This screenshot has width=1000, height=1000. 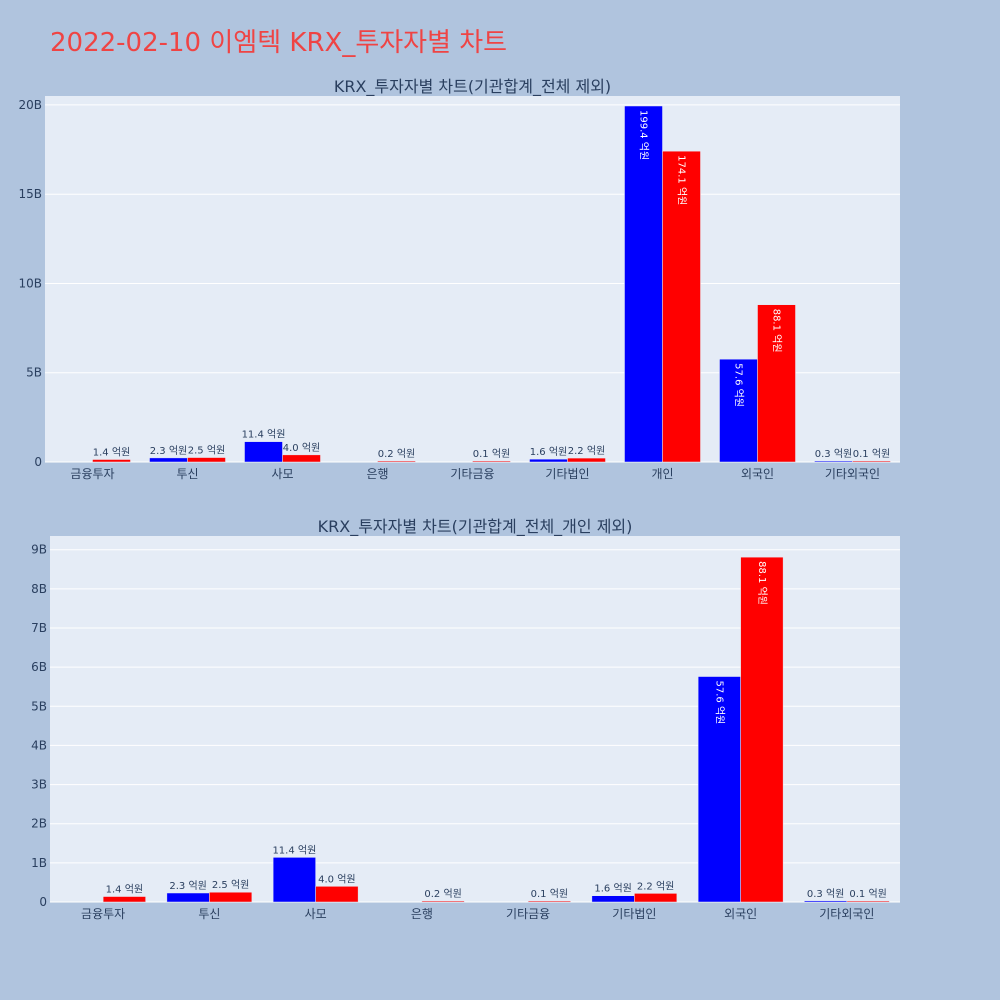 What do you see at coordinates (682, 180) in the screenshot?
I see `data-label: 174.1 억원` at bounding box center [682, 180].